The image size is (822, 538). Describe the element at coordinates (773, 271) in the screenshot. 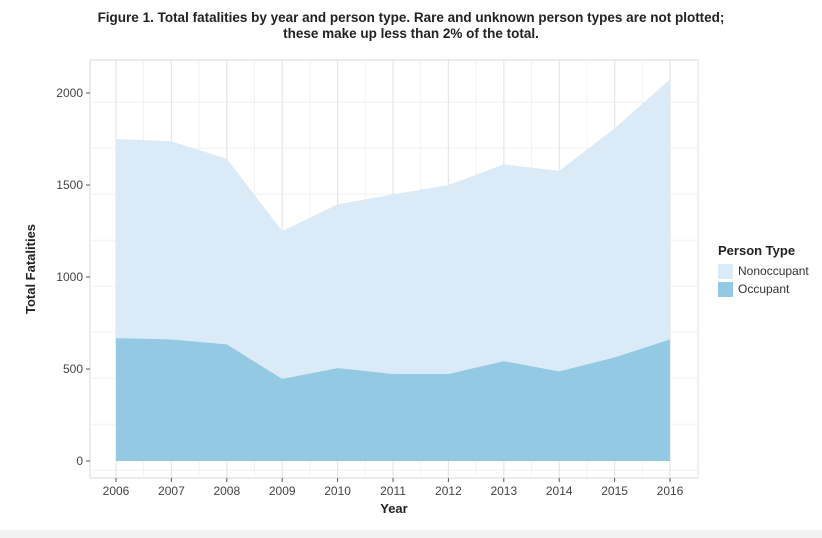

I see `legend-label-nonoccupant: Nonoccupant` at that location.